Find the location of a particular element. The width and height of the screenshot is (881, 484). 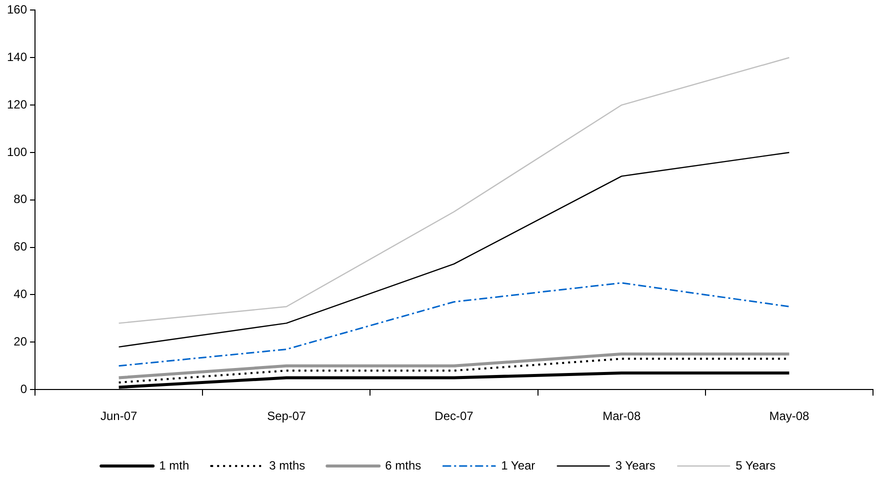

y-tick-label: 60 is located at coordinates (21, 247).